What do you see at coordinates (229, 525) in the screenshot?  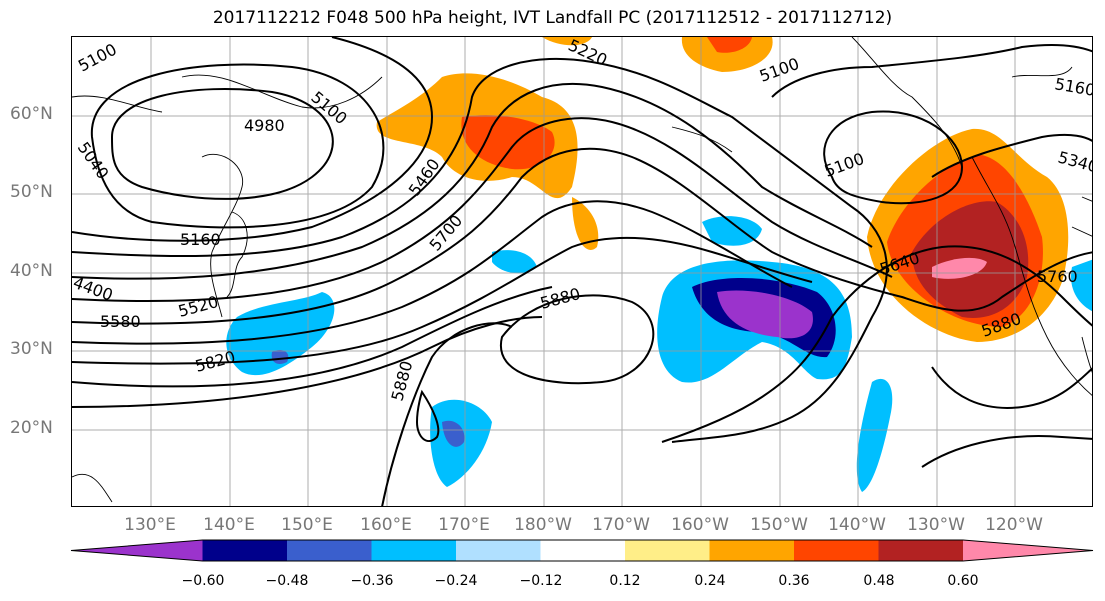 I see `lon-label-140e: 140°E` at bounding box center [229, 525].